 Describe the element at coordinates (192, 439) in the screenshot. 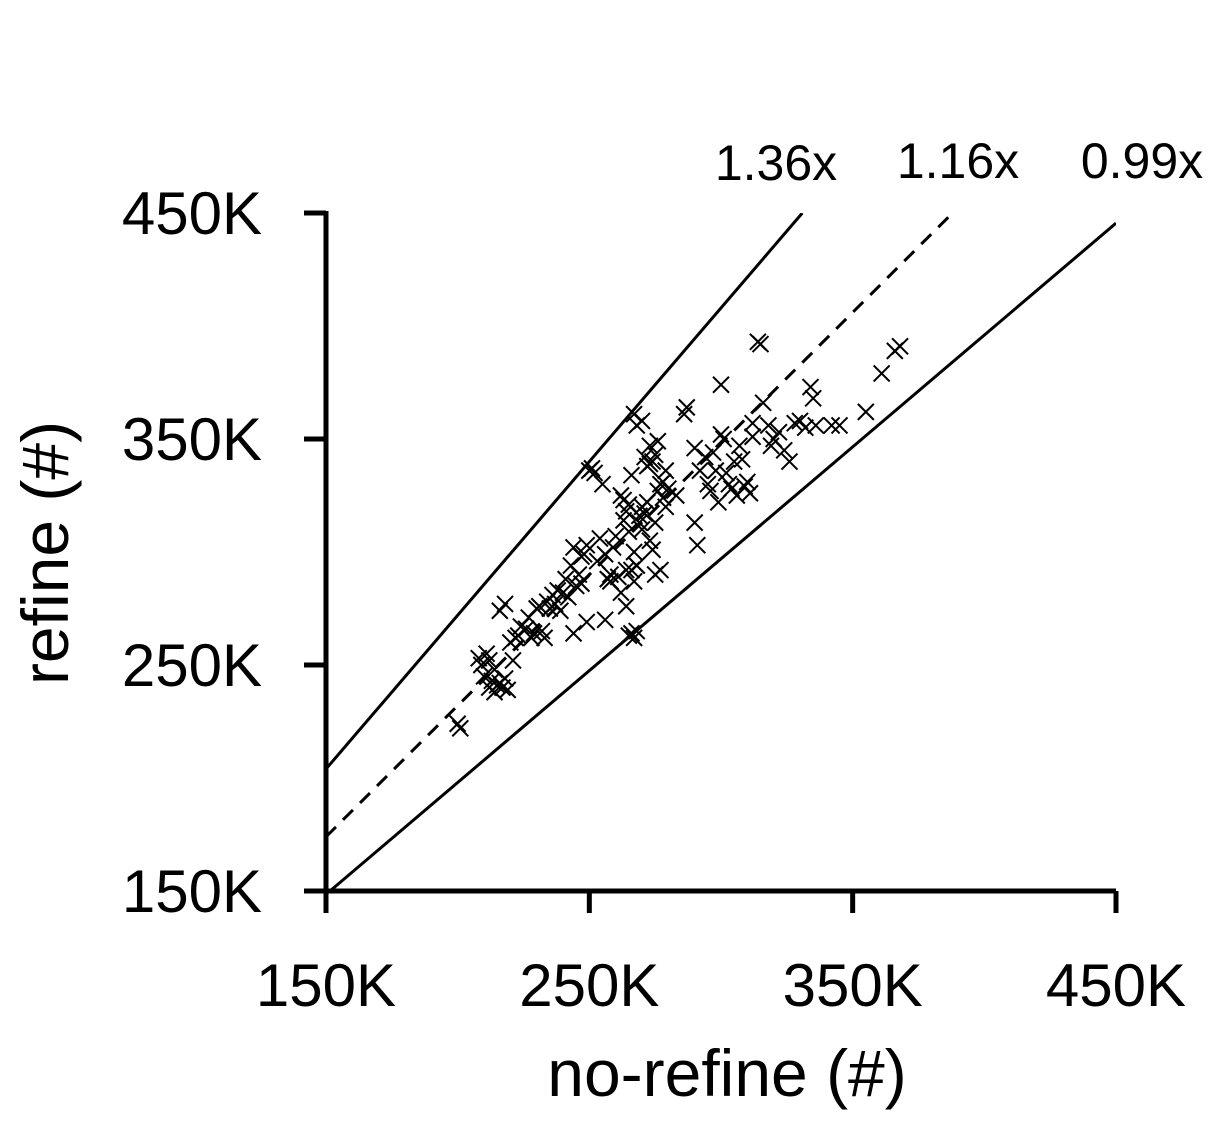

I see `y-tick-label: 350K` at that location.